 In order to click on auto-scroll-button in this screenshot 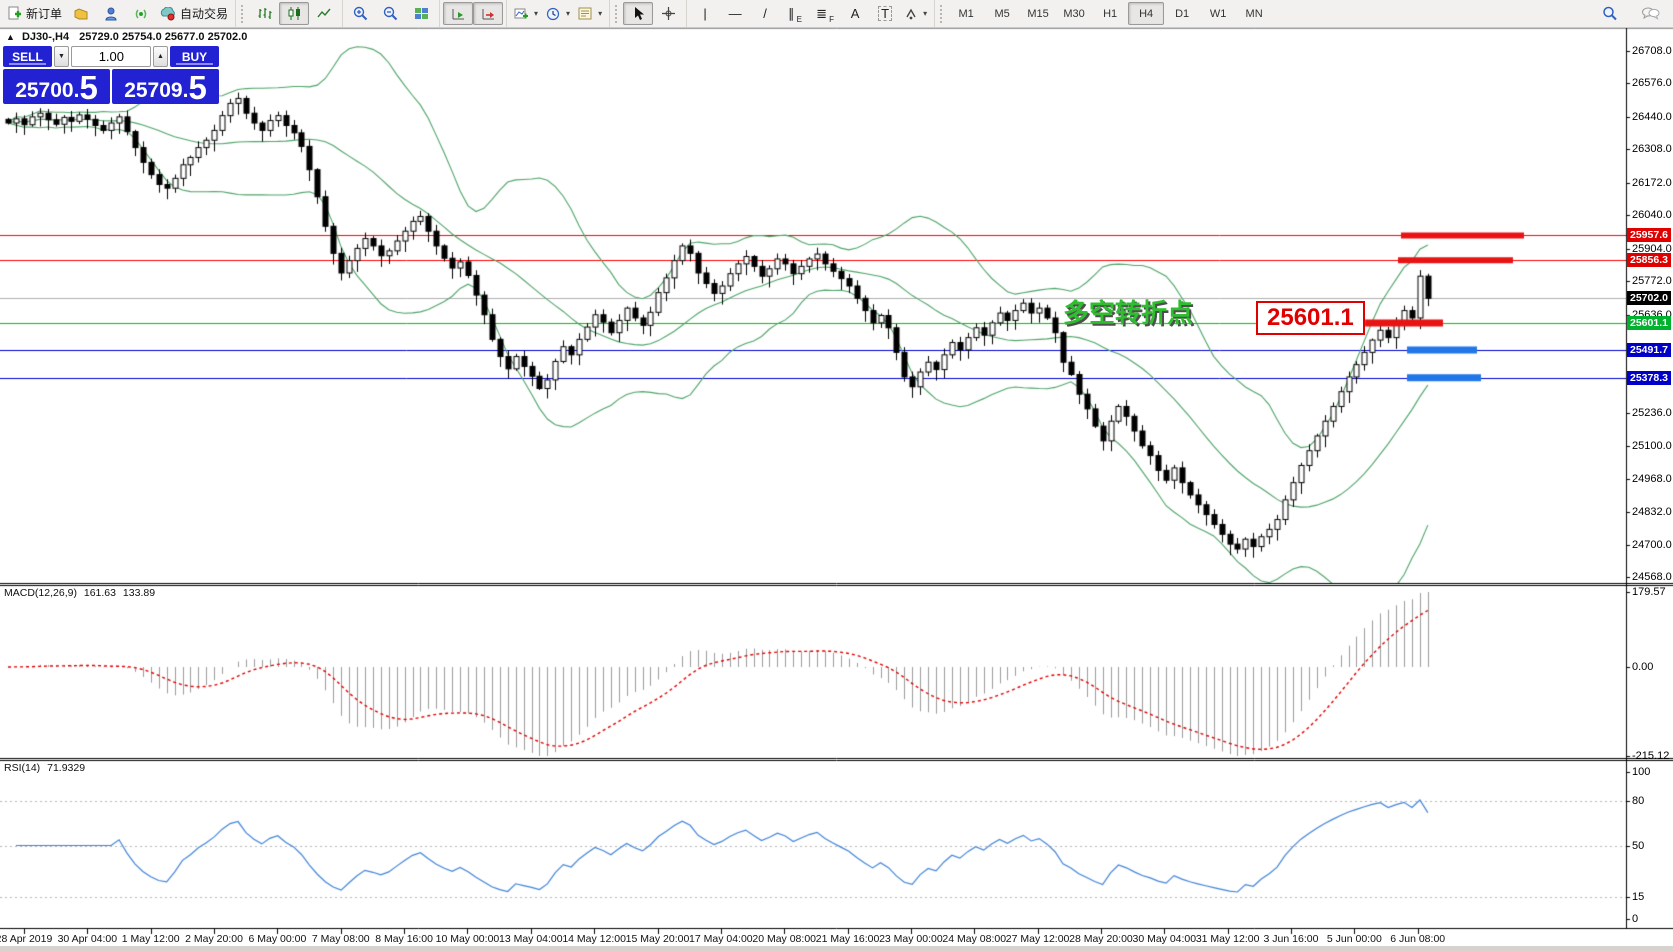, I will do `click(458, 13)`.